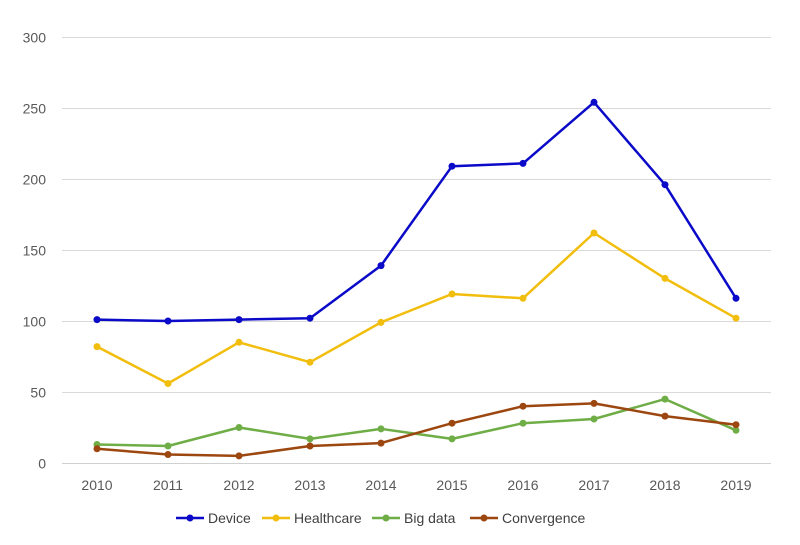  Describe the element at coordinates (238, 485) in the screenshot. I see `x-tick-label: 2012` at that location.